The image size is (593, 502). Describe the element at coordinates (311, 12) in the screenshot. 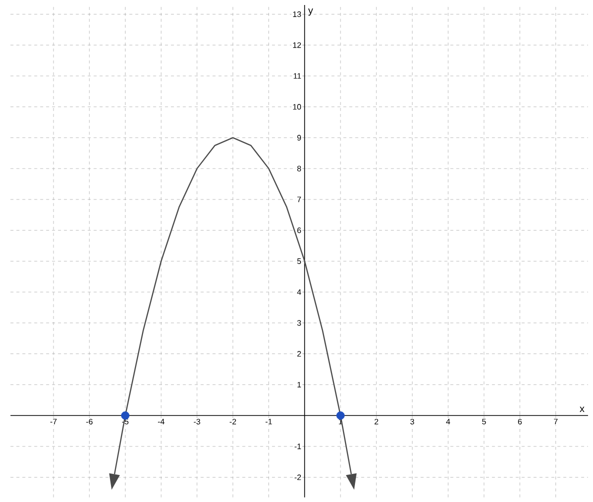

I see `y-axis-title: y` at that location.